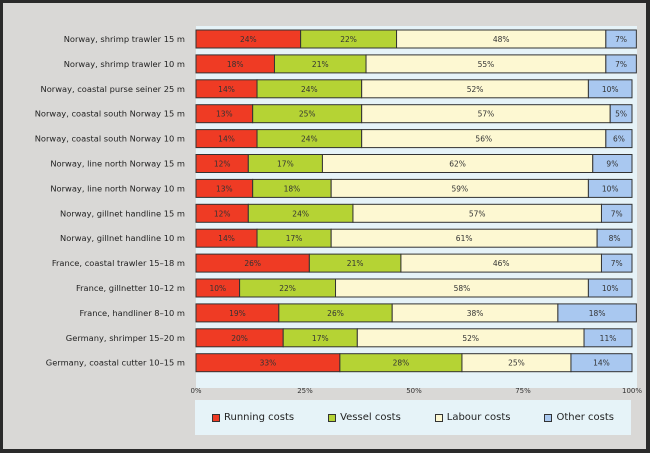 The width and height of the screenshot is (650, 453). What do you see at coordinates (117, 188) in the screenshot?
I see `category-label: Norway, line north Norway 10 m` at bounding box center [117, 188].